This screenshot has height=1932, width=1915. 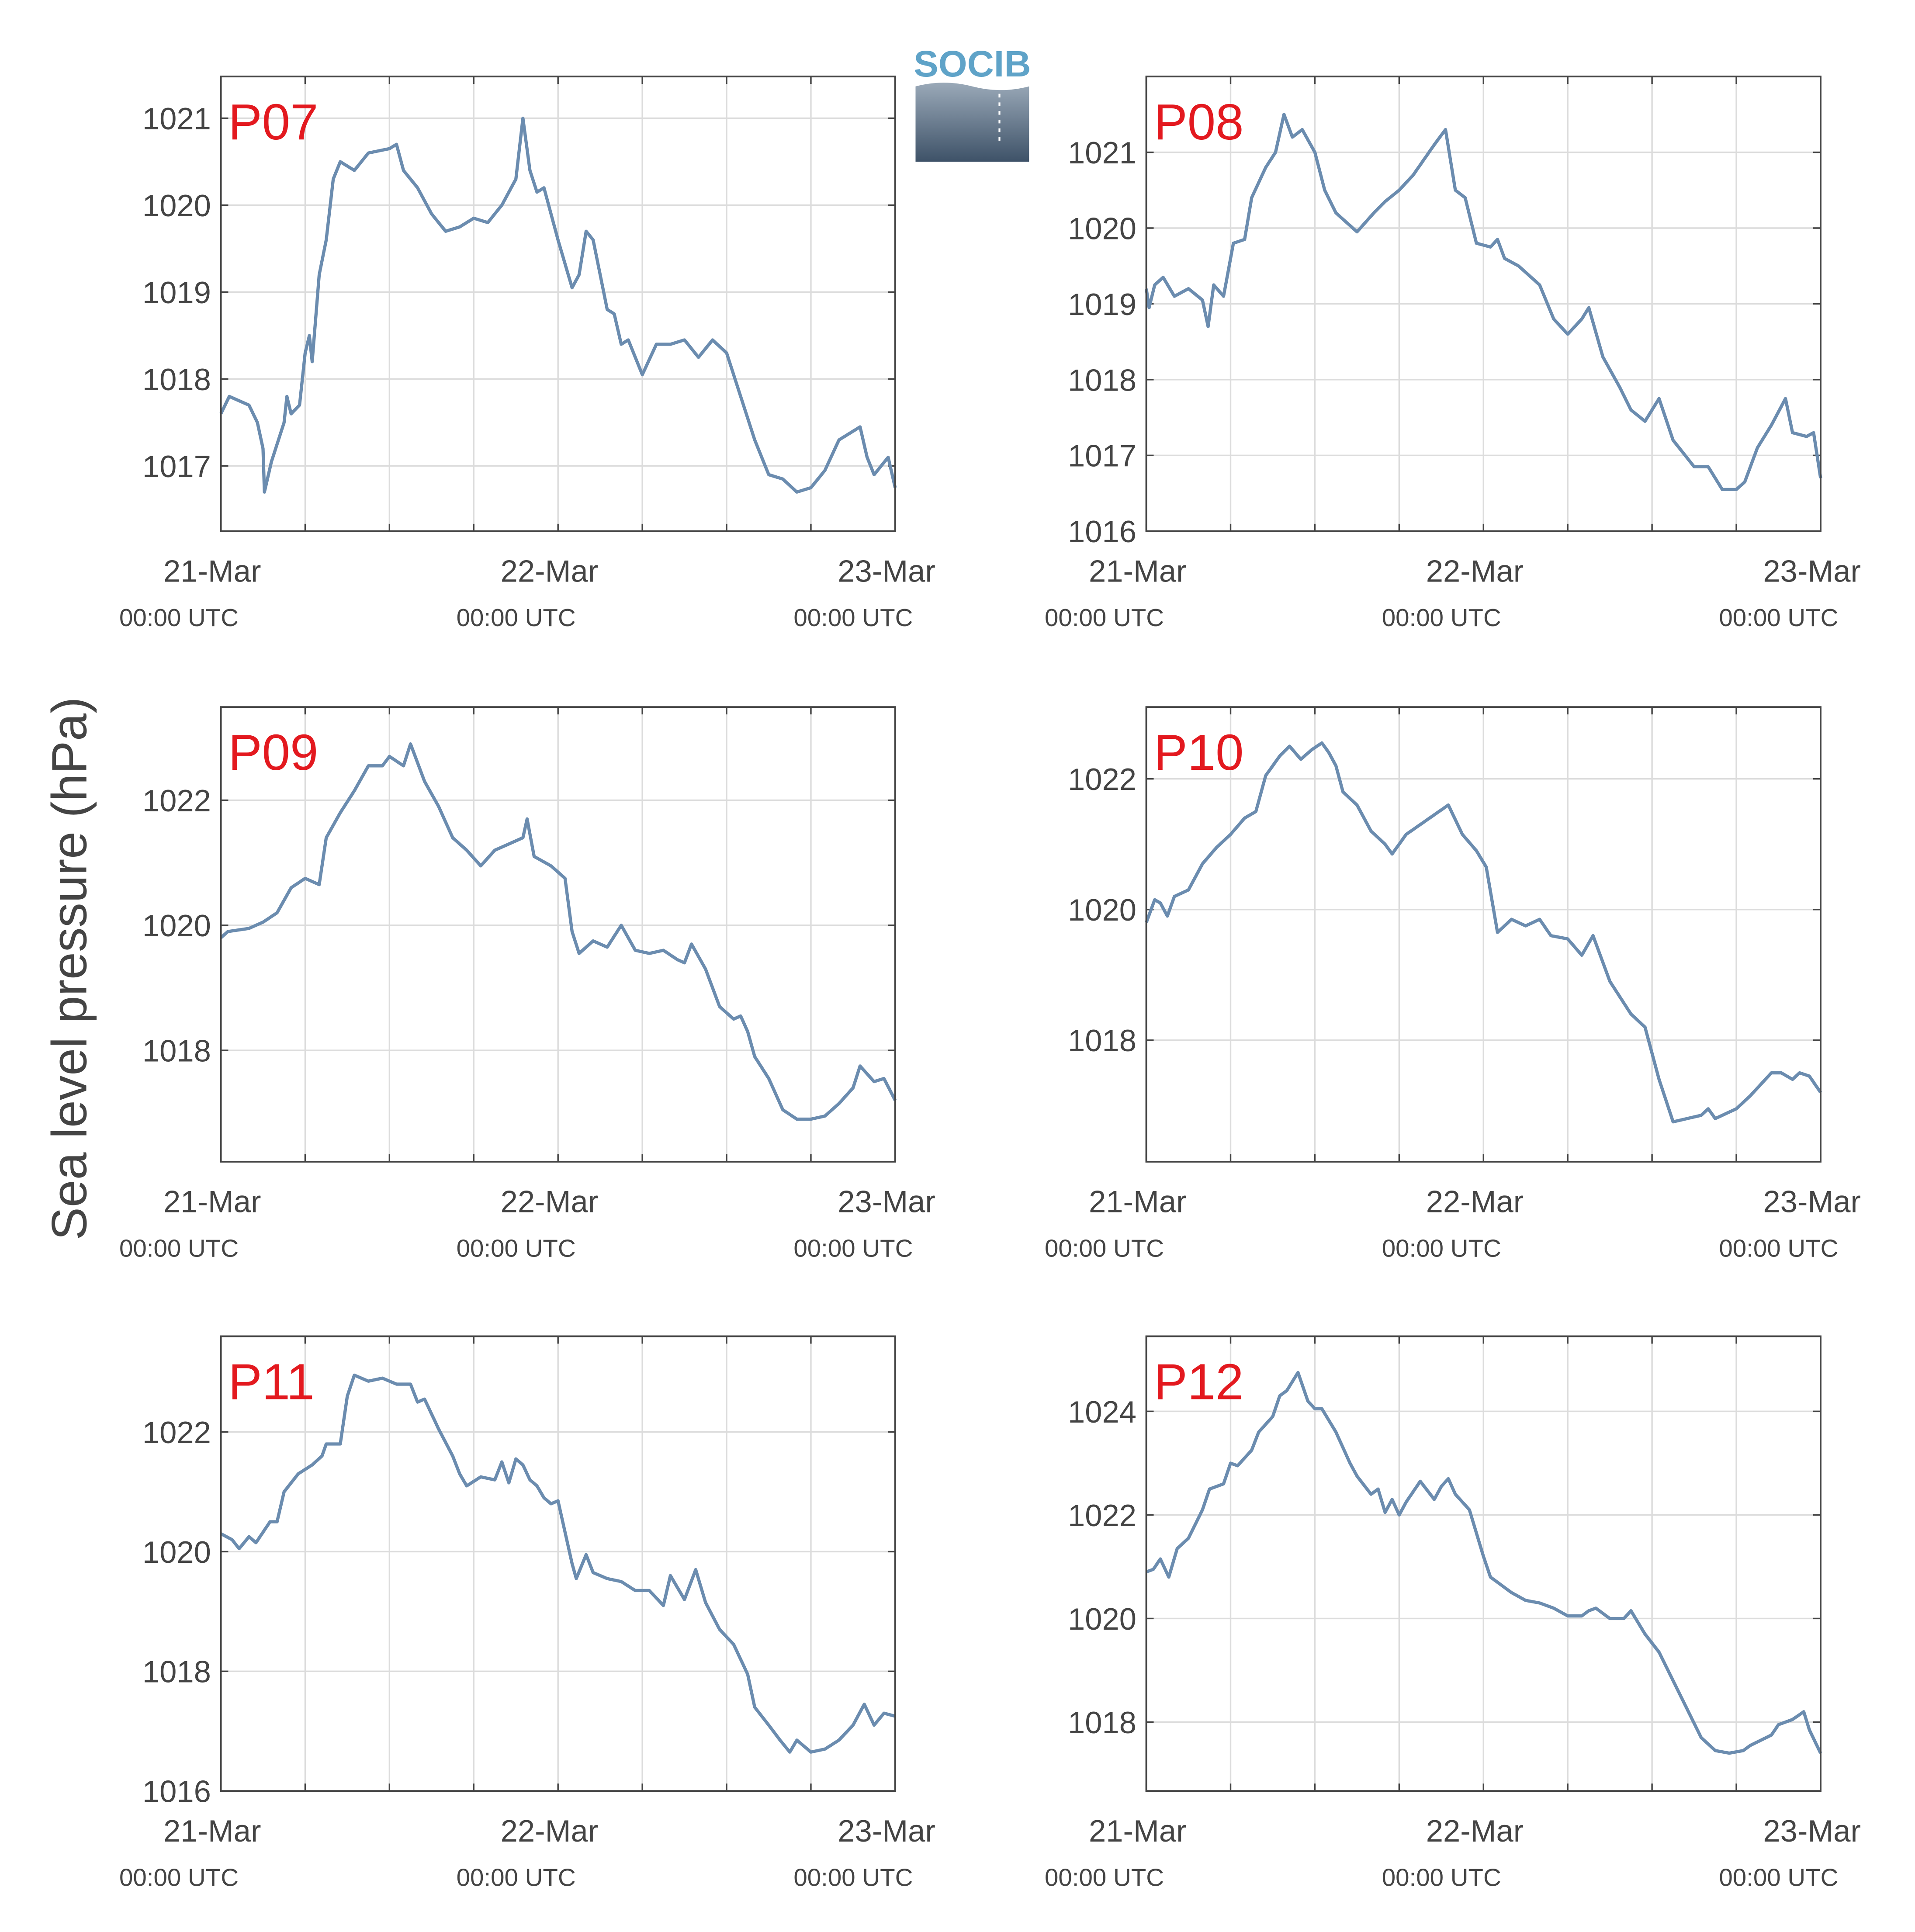 What do you see at coordinates (972, 122) in the screenshot?
I see `logo-wave` at bounding box center [972, 122].